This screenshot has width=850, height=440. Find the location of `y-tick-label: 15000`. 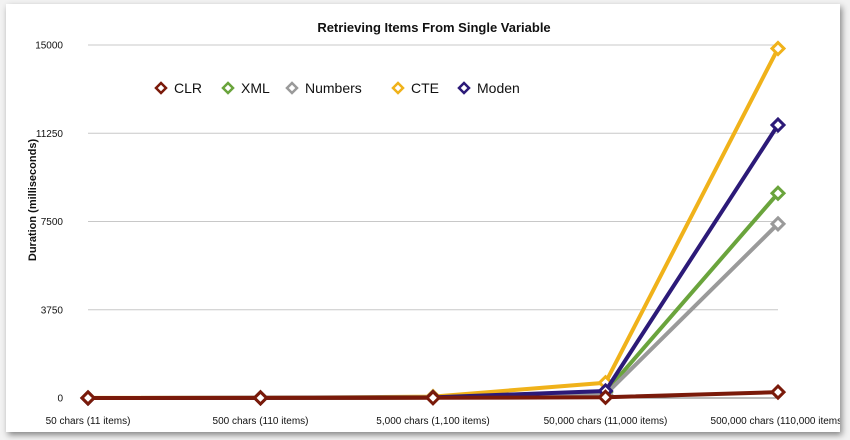

y-tick-label: 15000 is located at coordinates (49, 46).